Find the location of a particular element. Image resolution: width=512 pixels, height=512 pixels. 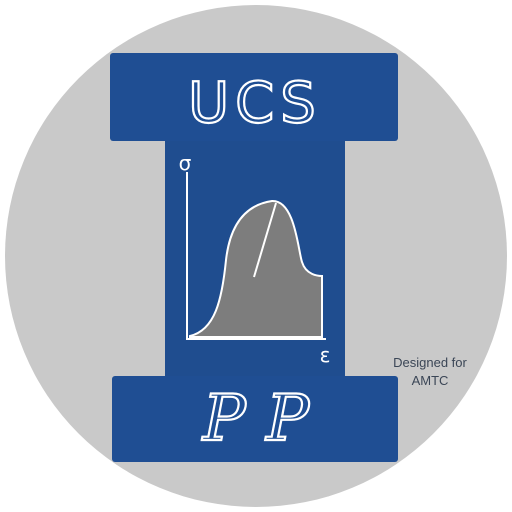

credit-line: AMTC is located at coordinates (430, 380).